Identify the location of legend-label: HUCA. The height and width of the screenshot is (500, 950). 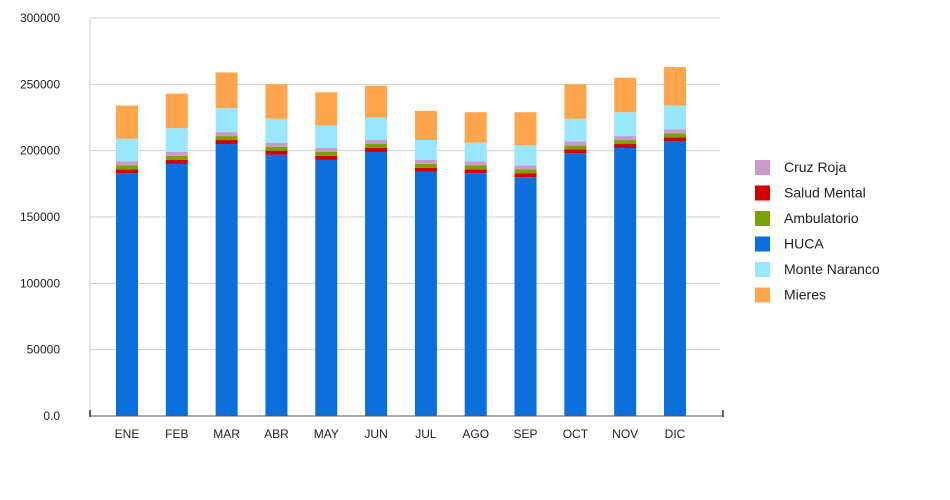
(804, 244).